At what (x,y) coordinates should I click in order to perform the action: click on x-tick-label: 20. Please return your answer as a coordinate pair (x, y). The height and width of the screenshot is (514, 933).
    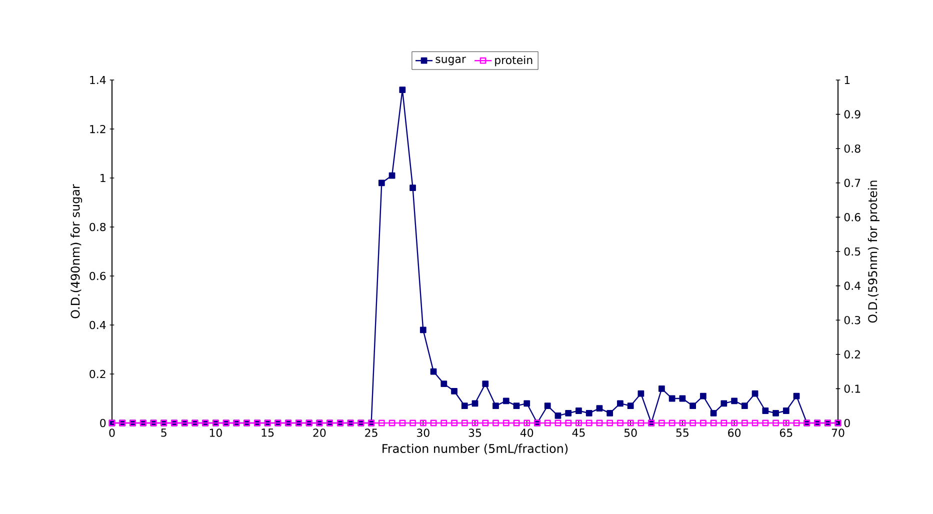
    Looking at the image, I should click on (319, 432).